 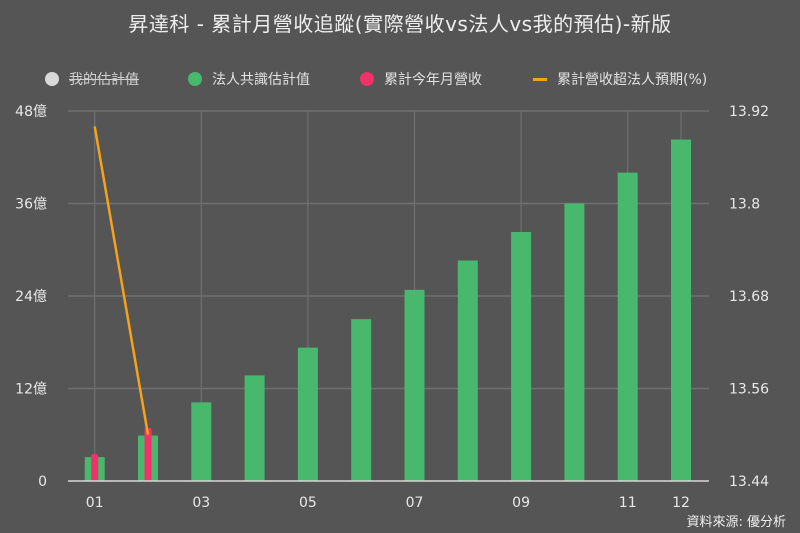 What do you see at coordinates (31, 205) in the screenshot?
I see `y-axis-tick-label: 36億` at bounding box center [31, 205].